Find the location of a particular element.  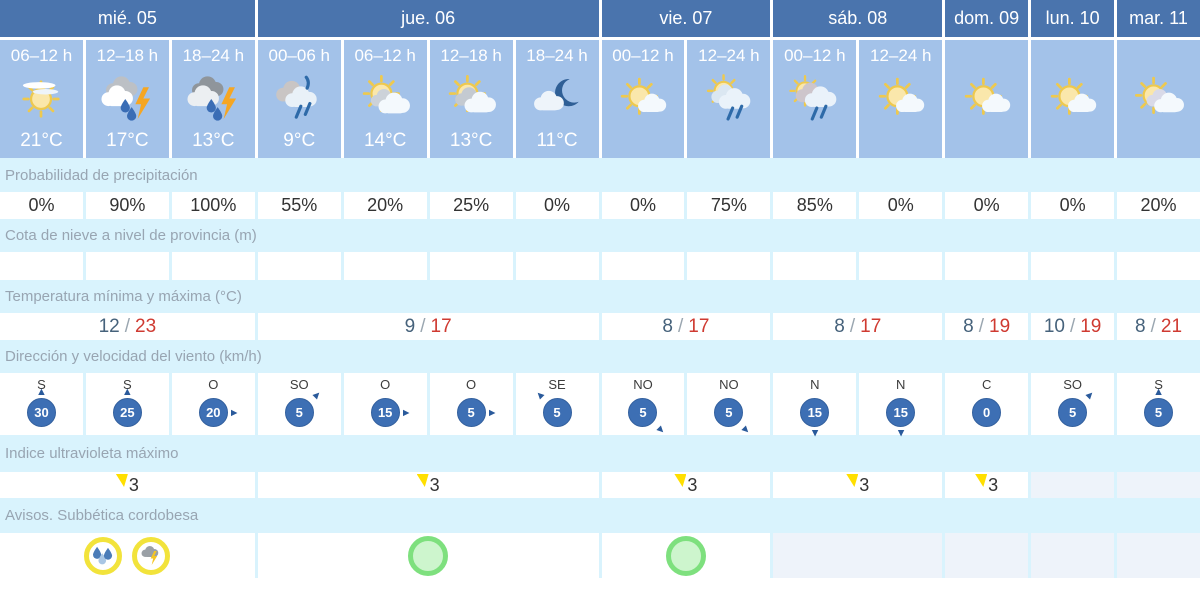

storm-warning-icon is located at coordinates (151, 555).